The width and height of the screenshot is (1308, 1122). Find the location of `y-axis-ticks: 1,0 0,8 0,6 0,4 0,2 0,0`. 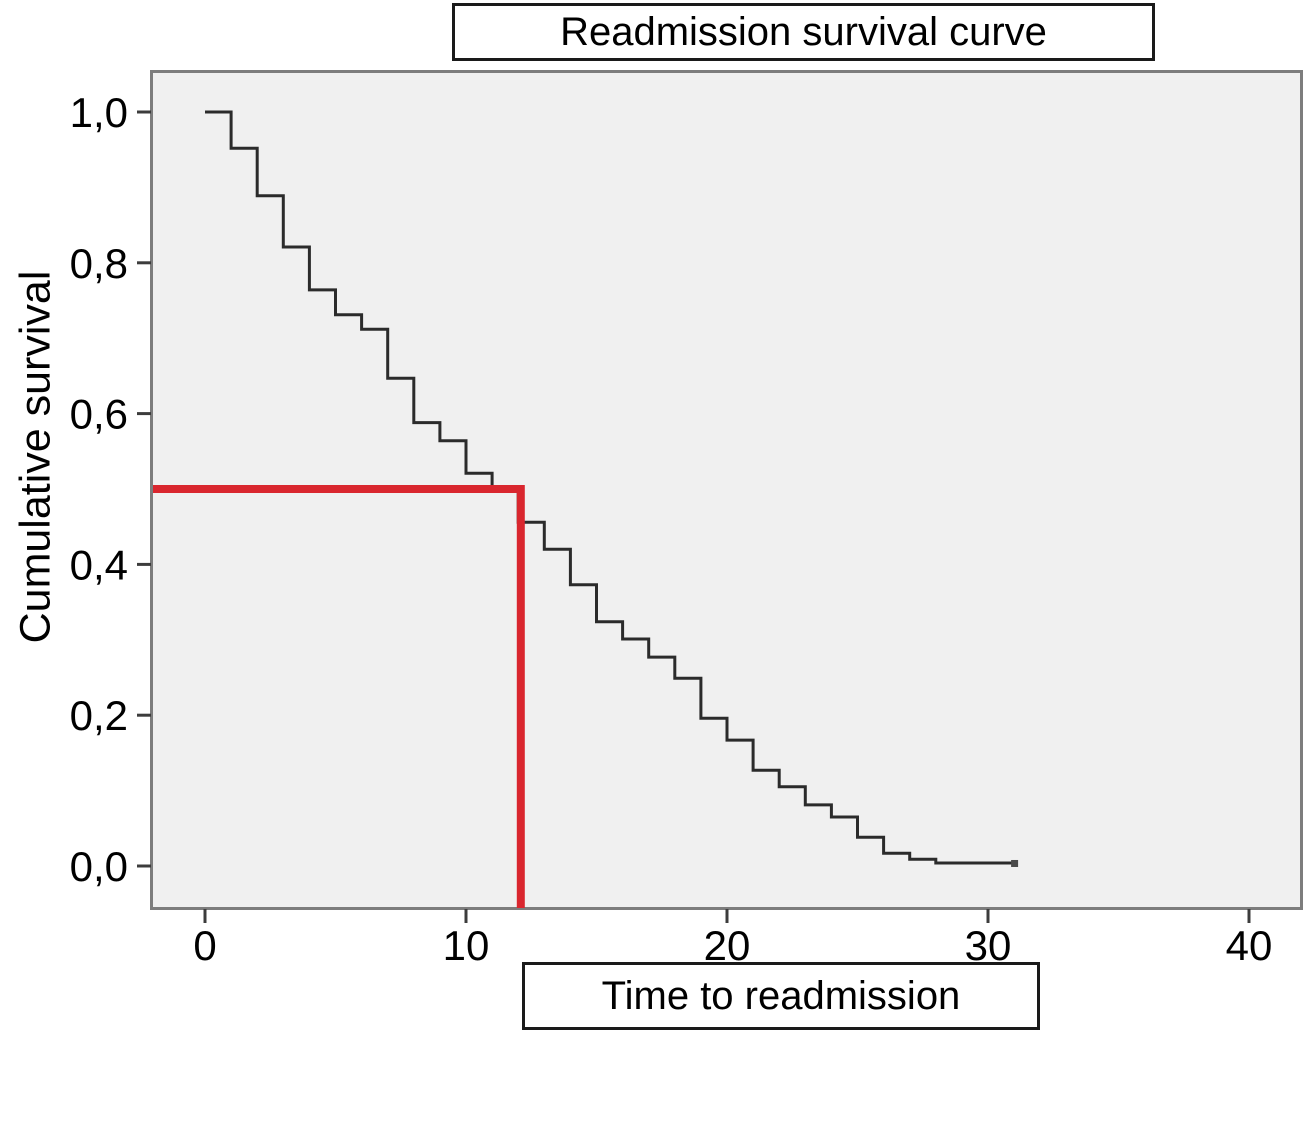

y-axis-ticks: 1,0 0,8 0,6 0,4 0,2 0,0 is located at coordinates (110, 489).